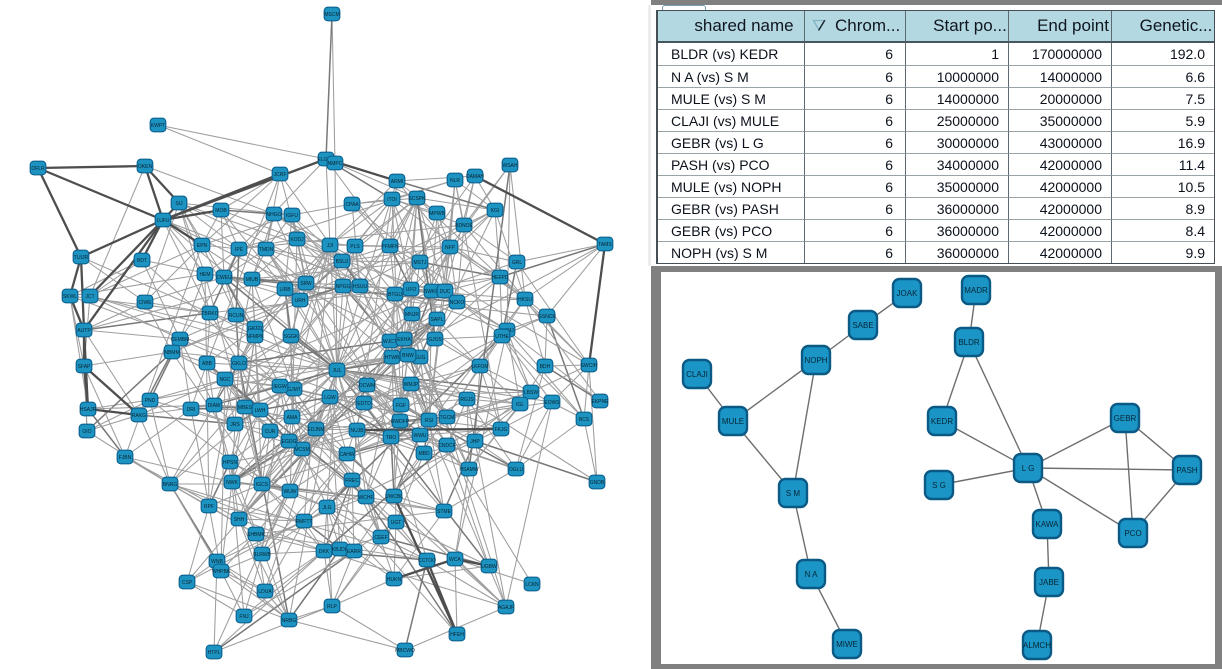 The image size is (1222, 669). I want to click on svg-text: FGF, so click(401, 406).